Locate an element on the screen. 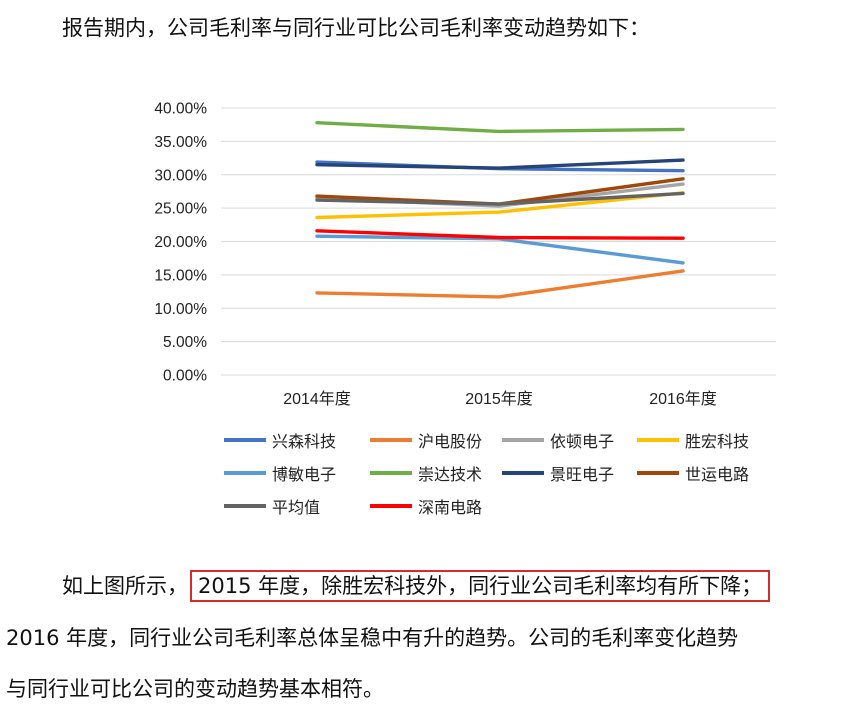 The height and width of the screenshot is (709, 865). legend-label: 胜宏科技 is located at coordinates (717, 441).